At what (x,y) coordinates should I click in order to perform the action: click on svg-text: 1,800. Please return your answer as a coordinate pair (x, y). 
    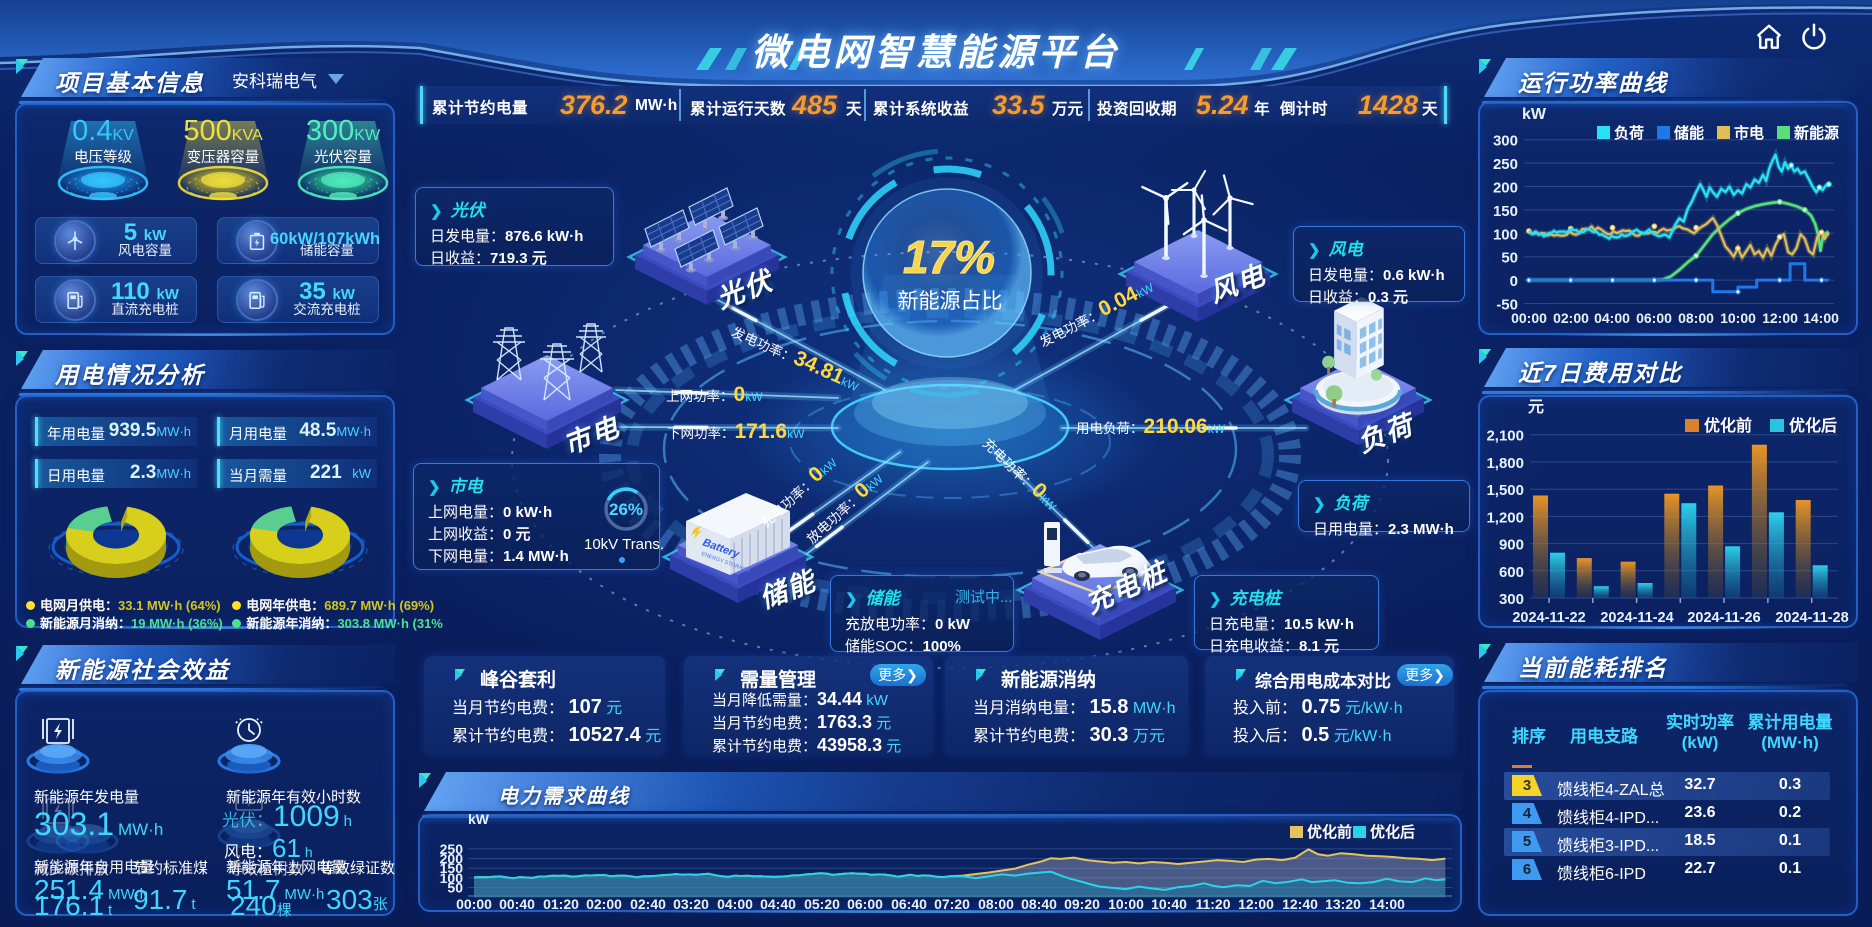
    Looking at the image, I should click on (1505, 463).